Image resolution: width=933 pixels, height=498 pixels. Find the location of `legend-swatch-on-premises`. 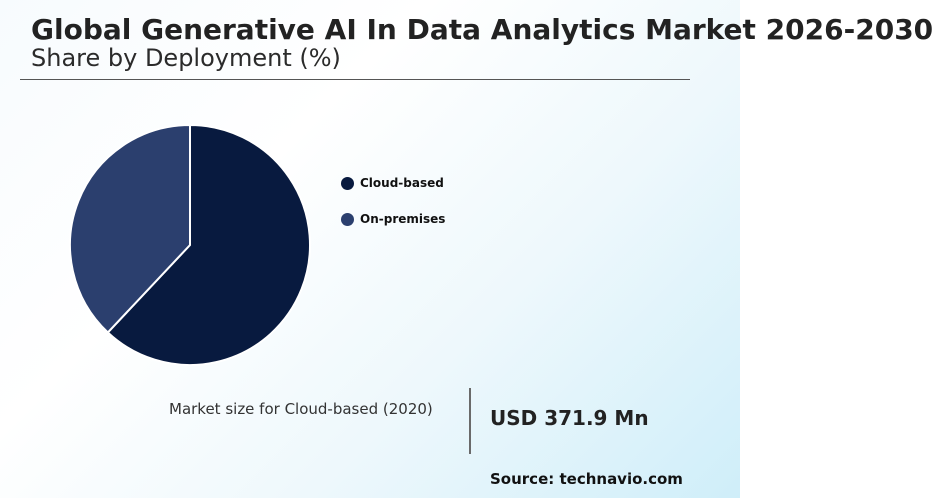

legend-swatch-on-premises is located at coordinates (347, 219).